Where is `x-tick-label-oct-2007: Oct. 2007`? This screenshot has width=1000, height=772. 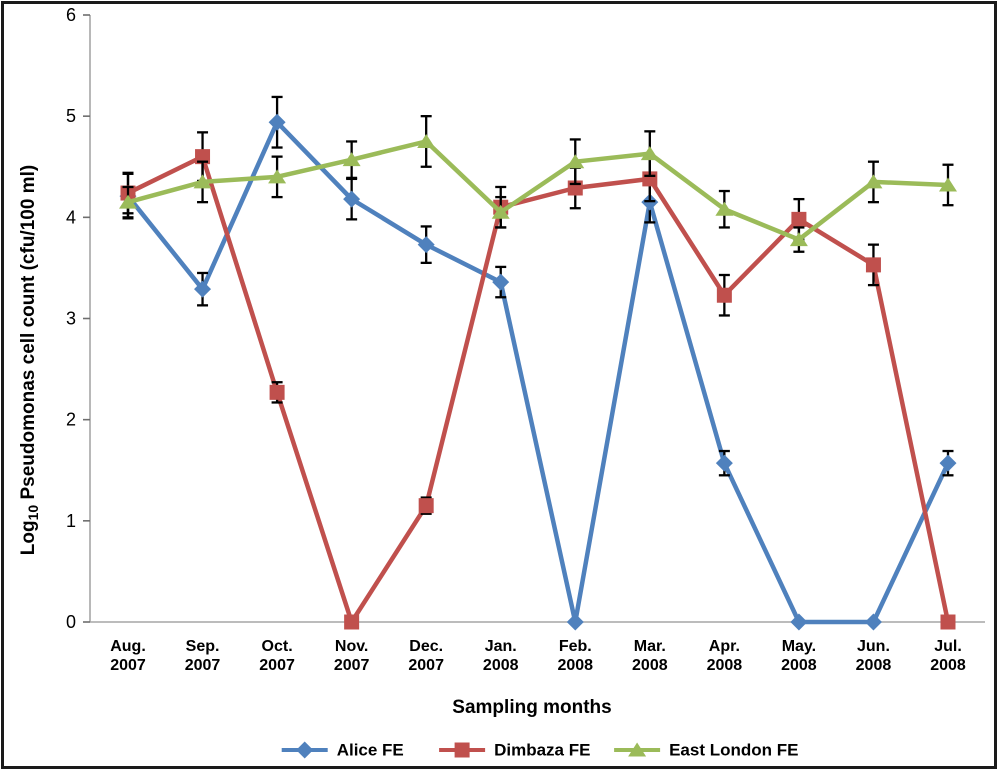
x-tick-label-oct-2007: Oct. 2007 is located at coordinates (277, 656).